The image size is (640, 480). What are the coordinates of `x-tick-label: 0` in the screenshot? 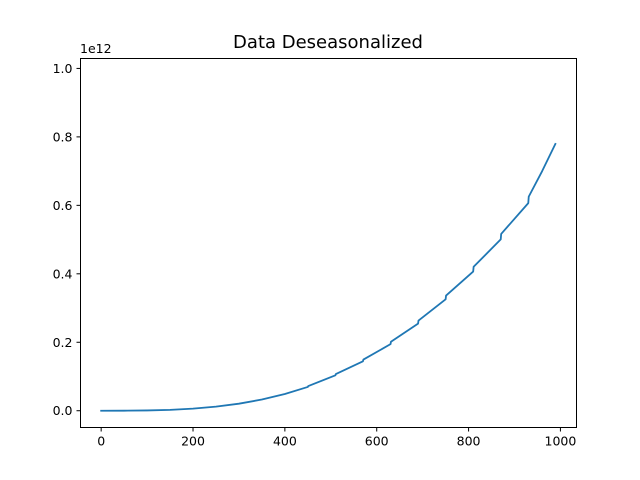 It's located at (101, 441).